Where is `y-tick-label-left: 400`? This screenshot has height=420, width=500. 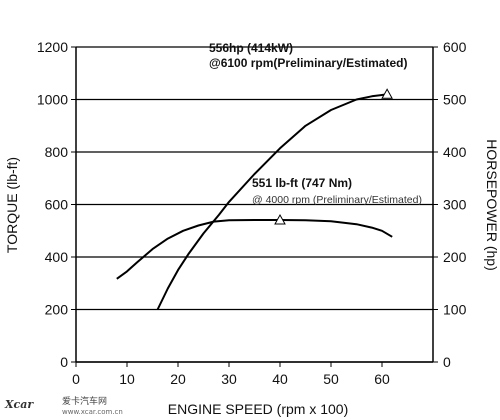 y-tick-label-left: 400 is located at coordinates (57, 257).